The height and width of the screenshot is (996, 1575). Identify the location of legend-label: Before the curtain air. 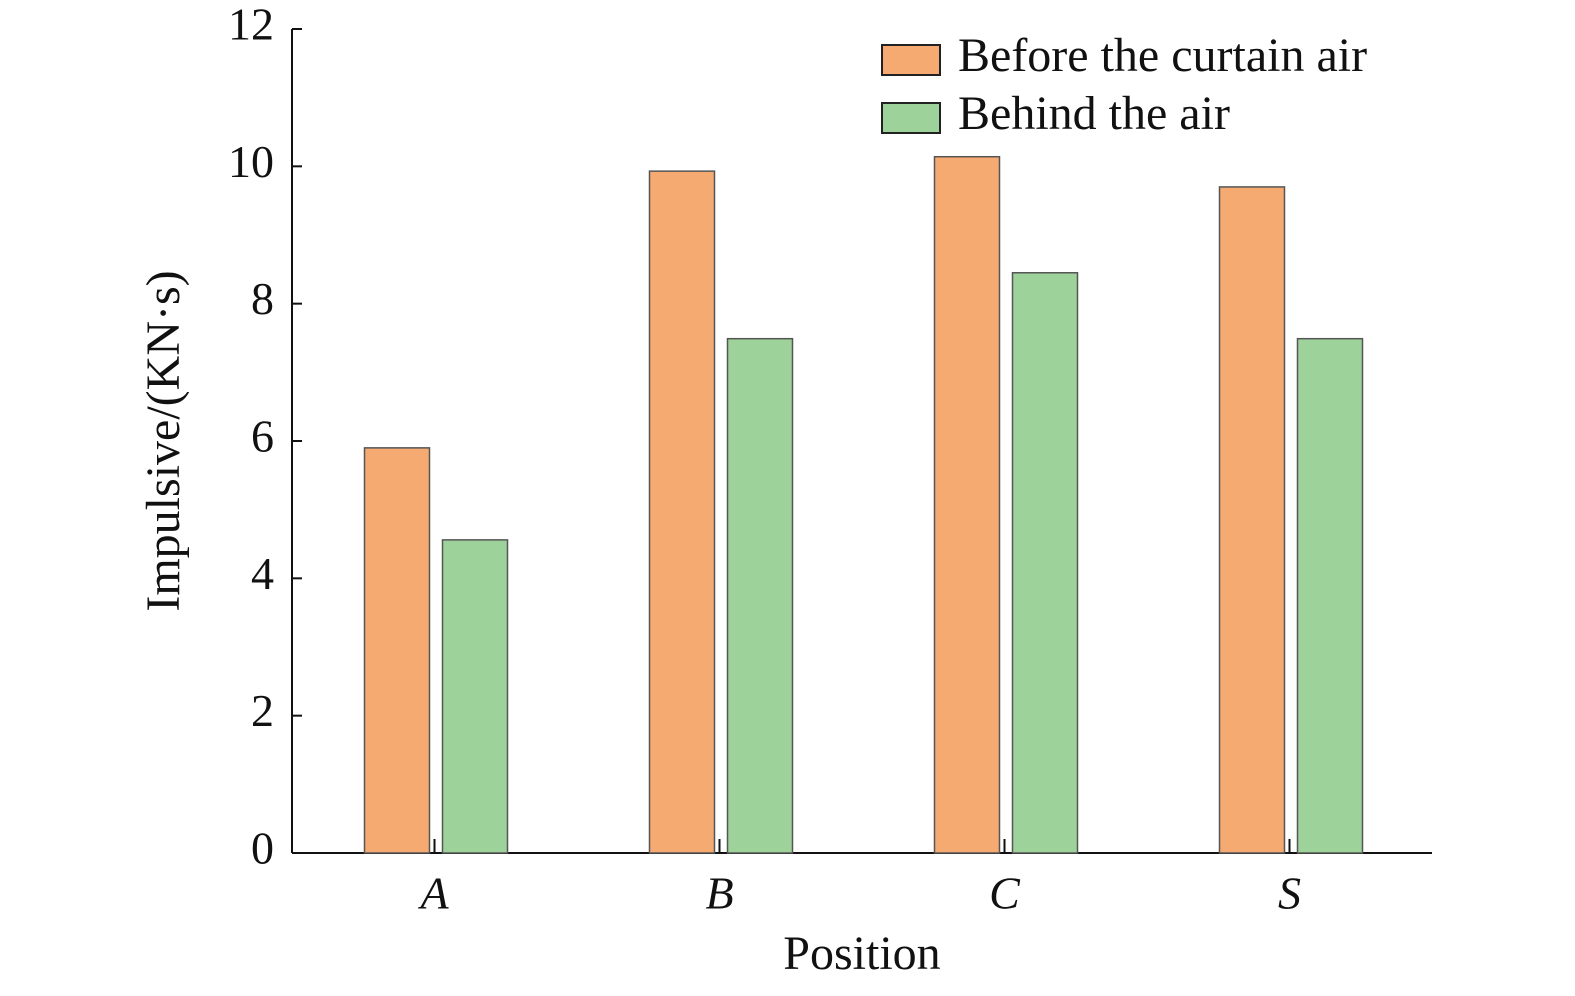
(1162, 55).